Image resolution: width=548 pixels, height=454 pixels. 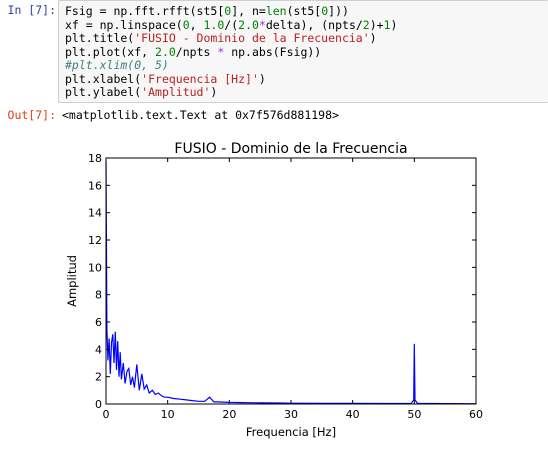 I want to click on x-axis-label: Frequencia [Hz], so click(x=291, y=432).